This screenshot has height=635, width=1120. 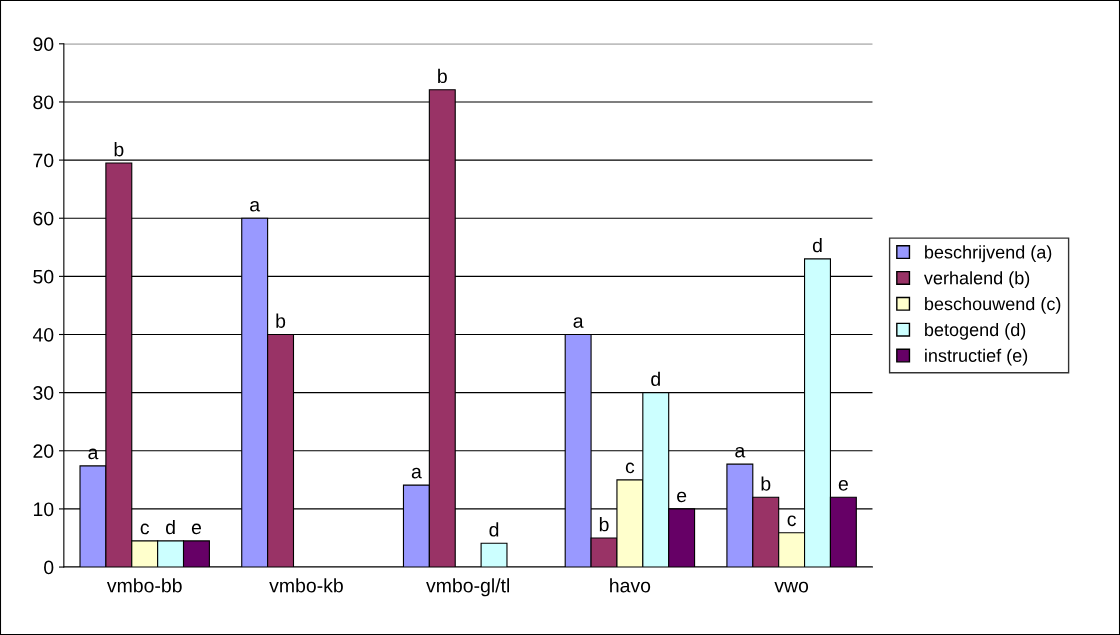 I want to click on y-tick-label: 70, so click(x=43, y=160).